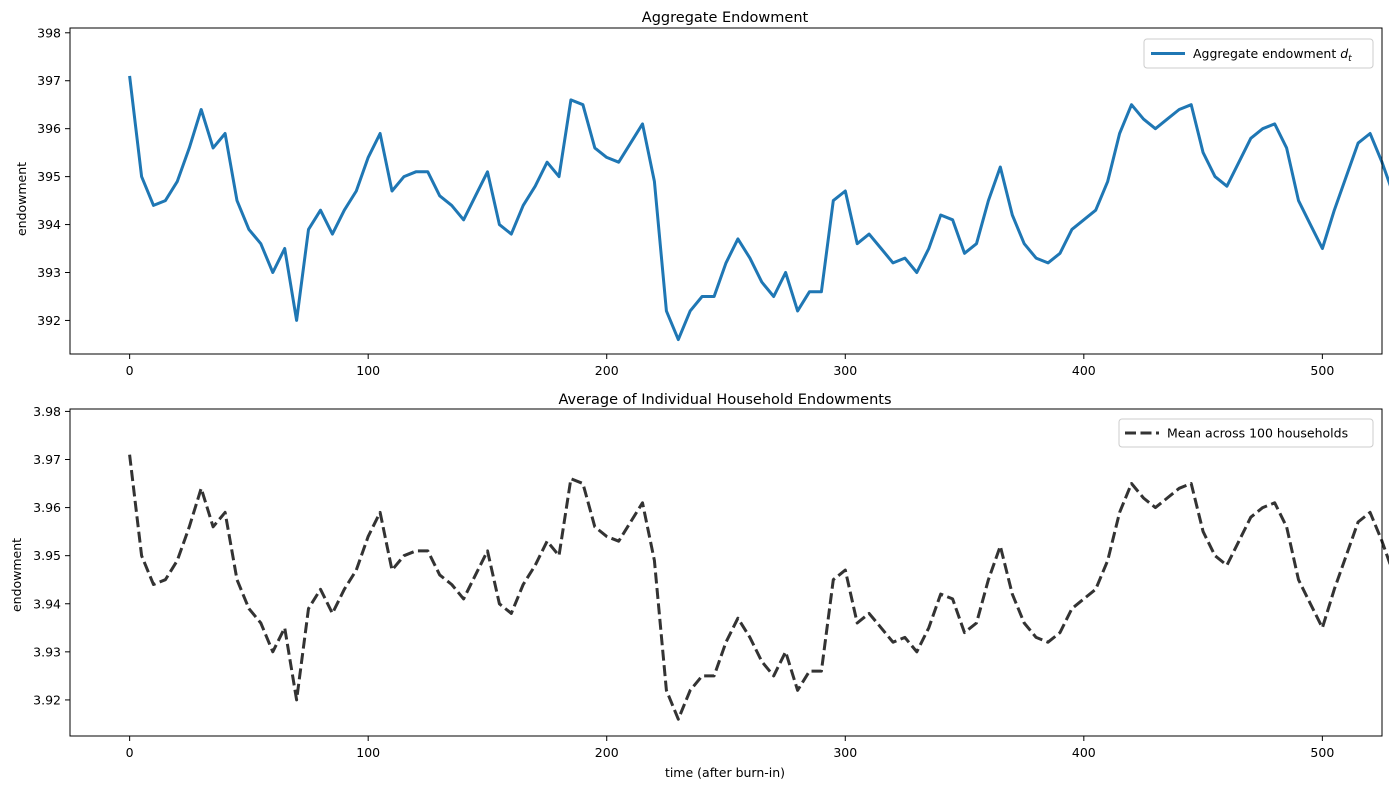 This screenshot has height=794, width=1389. What do you see at coordinates (49, 272) in the screenshot?
I see `y-tick-label: 393` at bounding box center [49, 272].